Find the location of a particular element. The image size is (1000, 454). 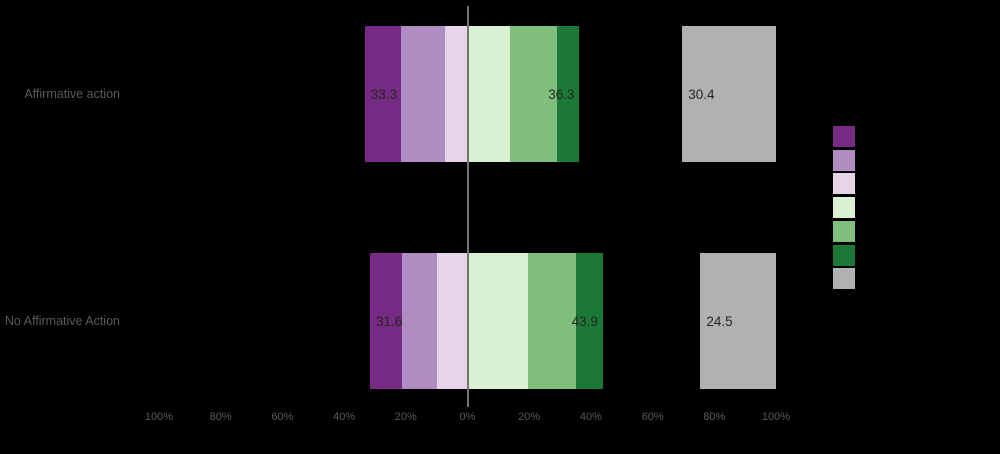

value-label-neutral: 30.4 is located at coordinates (701, 94).